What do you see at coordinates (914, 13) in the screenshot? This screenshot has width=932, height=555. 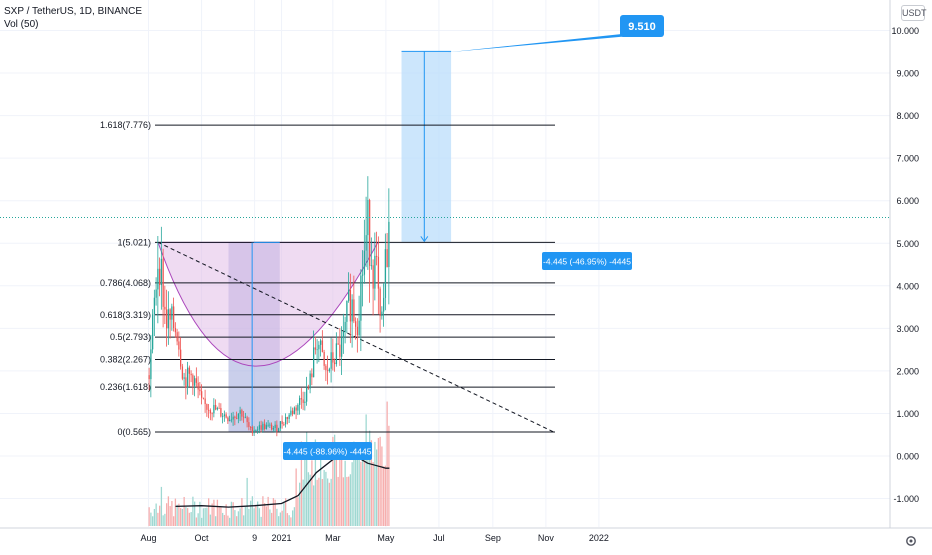 I see `currency-badge: USDT` at bounding box center [914, 13].